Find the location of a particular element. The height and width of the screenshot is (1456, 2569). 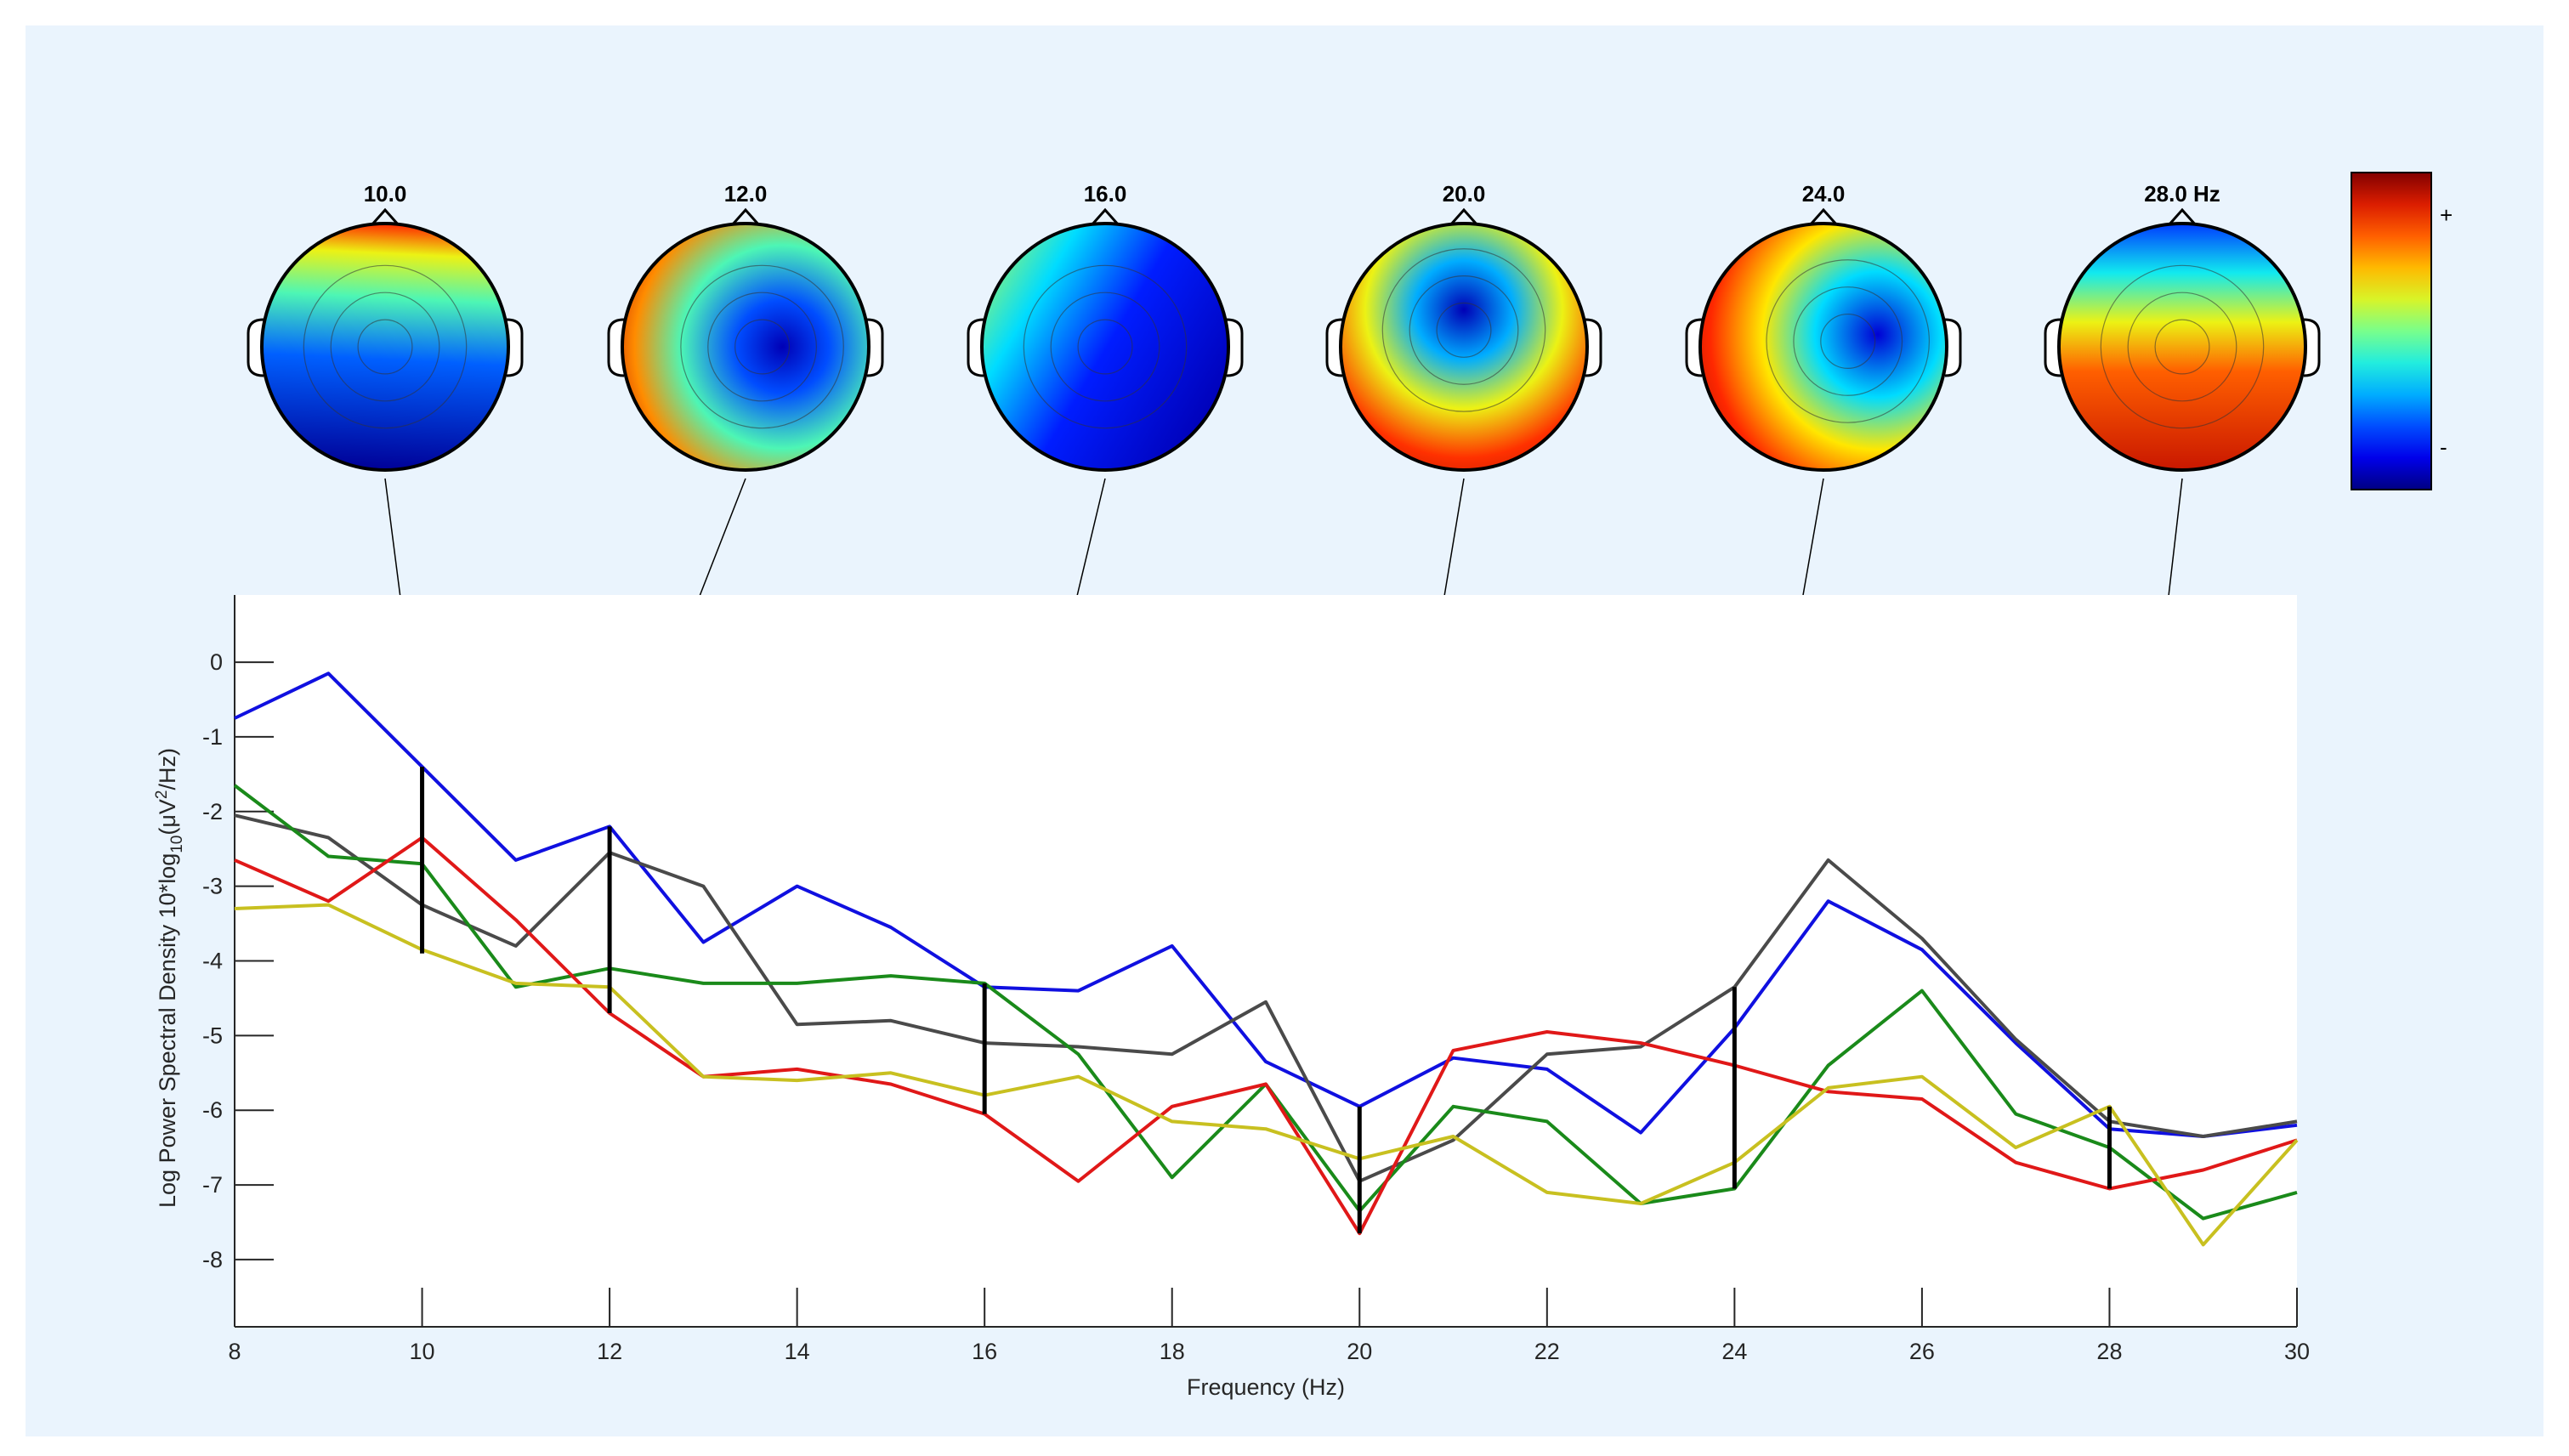

y-axis-title-part: 10 is located at coordinates (177, 844).